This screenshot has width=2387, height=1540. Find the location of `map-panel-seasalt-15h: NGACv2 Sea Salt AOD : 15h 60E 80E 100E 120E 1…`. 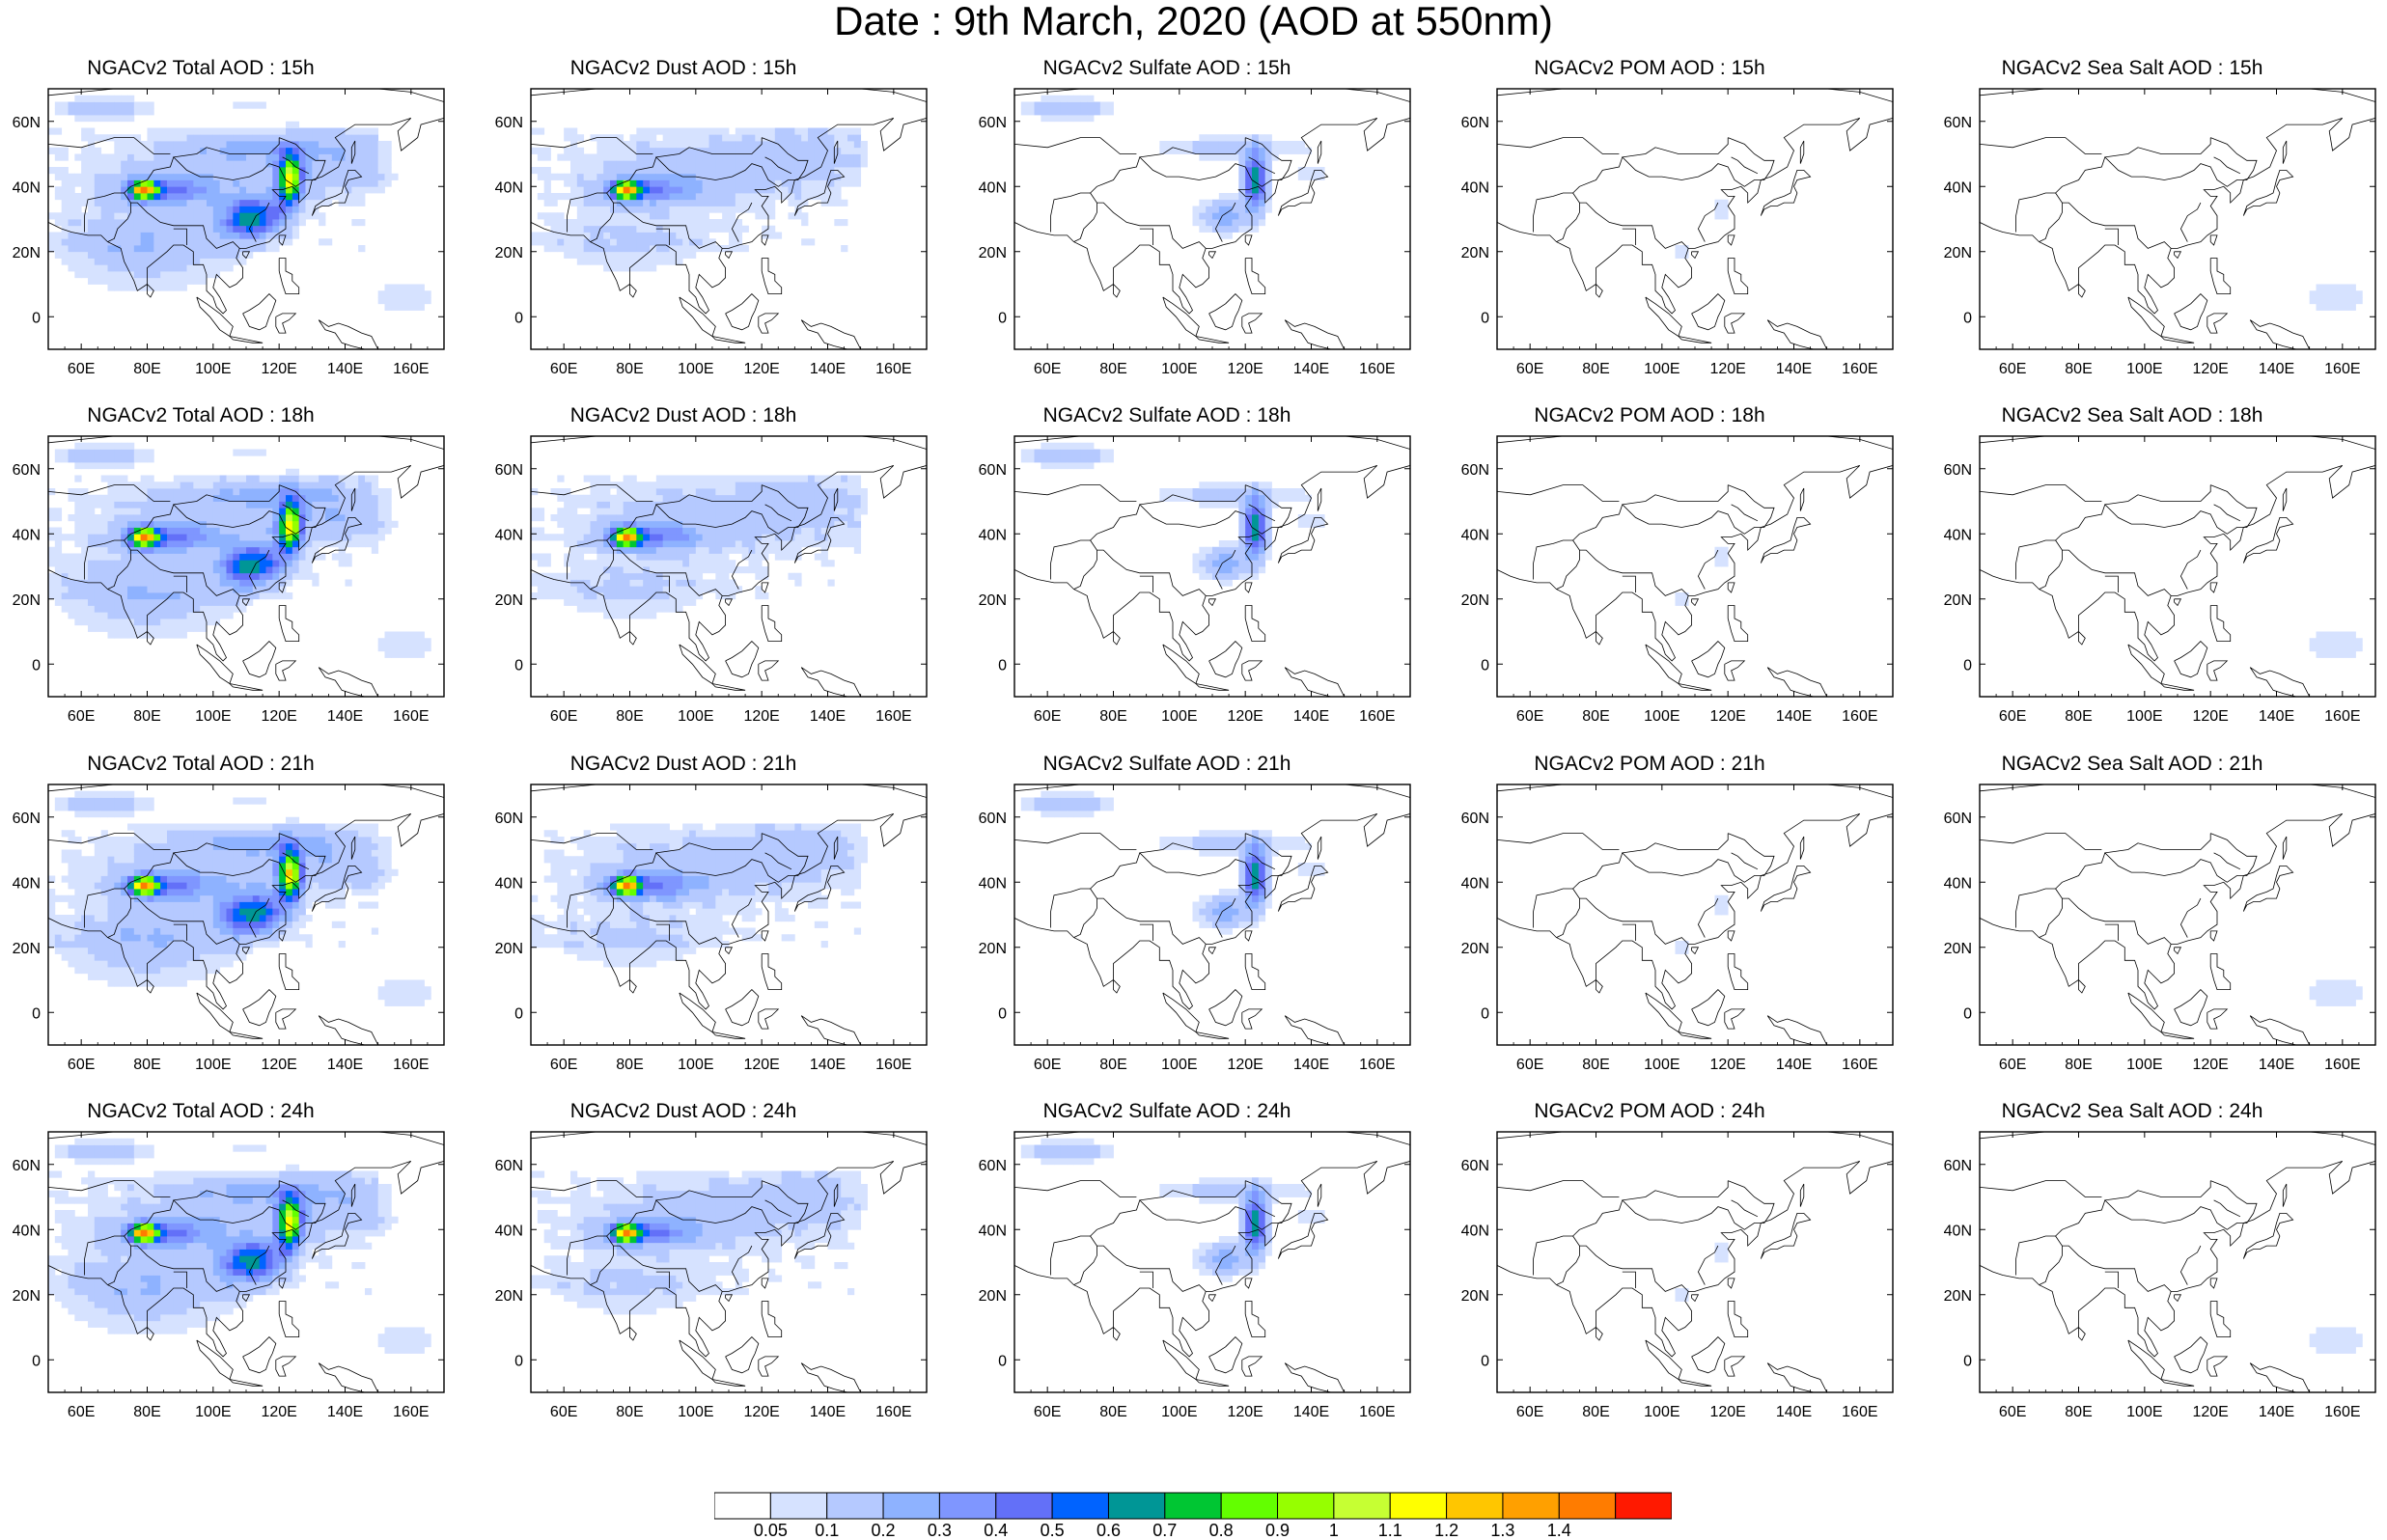

map-panel-seasalt-15h: NGACv2 Sea Salt AOD : 15h 60E 80E 100E 120E 1… is located at coordinates (2155, 216).